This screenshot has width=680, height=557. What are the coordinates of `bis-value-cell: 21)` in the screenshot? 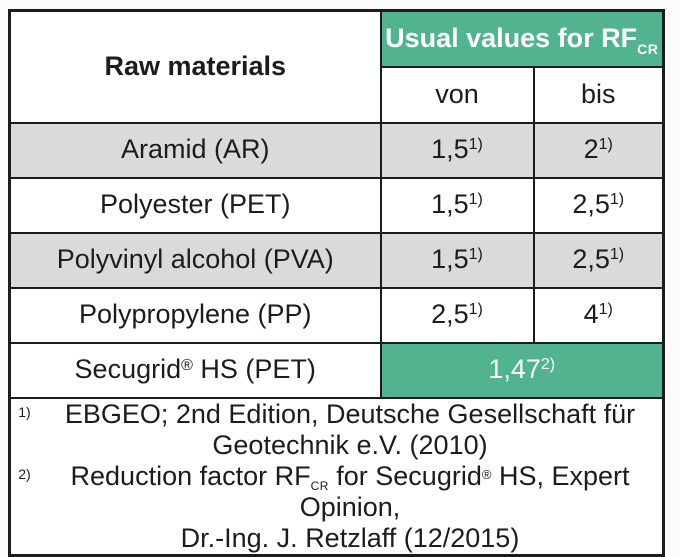 It's located at (598, 150).